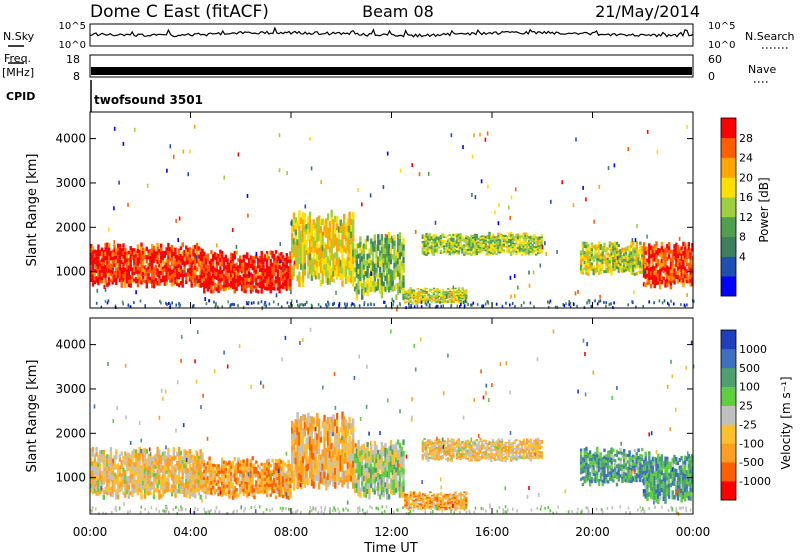 This screenshot has width=800, height=558. What do you see at coordinates (70, 227) in the screenshot?
I see `power-ytick-label: 2000` at bounding box center [70, 227].